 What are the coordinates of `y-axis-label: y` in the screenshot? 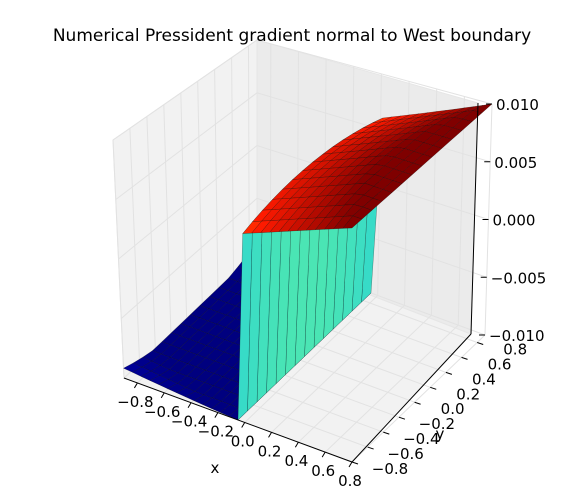 It's located at (440, 434).